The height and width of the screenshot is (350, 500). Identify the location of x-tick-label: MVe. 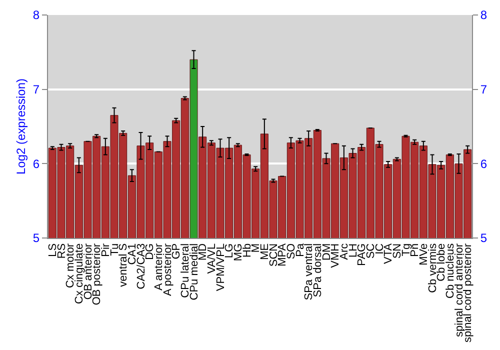
(424, 254).